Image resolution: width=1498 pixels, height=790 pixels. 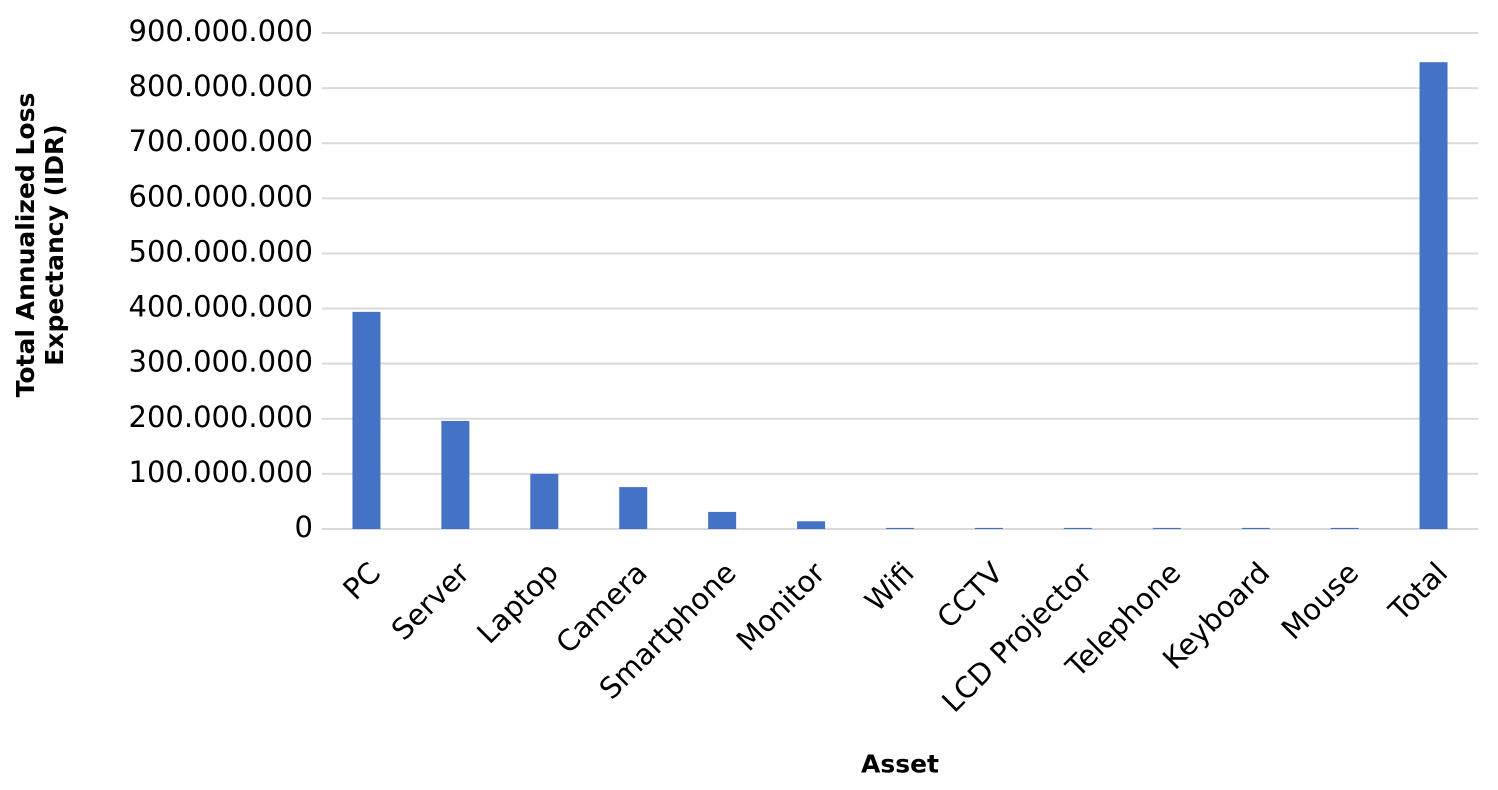 I want to click on x-tick-label: Server, so click(x=430, y=601).